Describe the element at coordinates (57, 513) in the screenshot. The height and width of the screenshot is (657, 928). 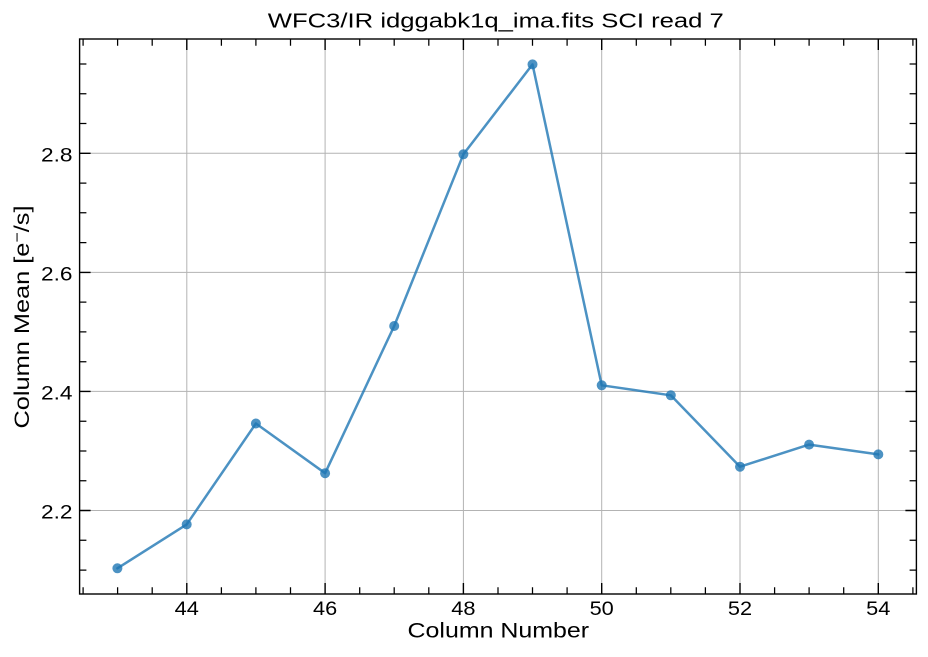
I see `svg-text: 2.2` at that location.